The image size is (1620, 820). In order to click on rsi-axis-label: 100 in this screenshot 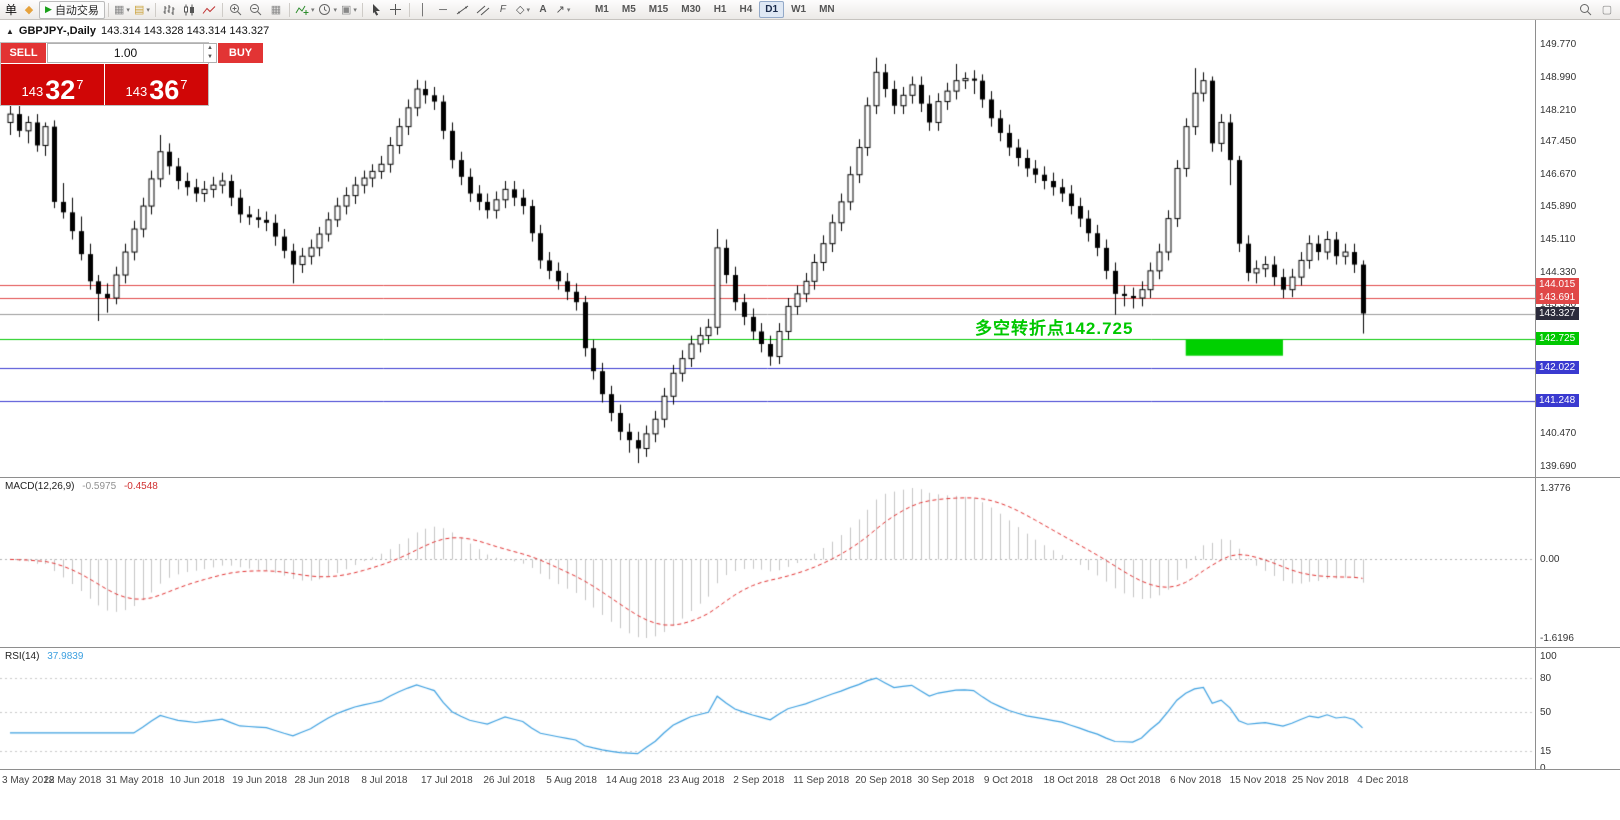, I will do `click(1548, 656)`.